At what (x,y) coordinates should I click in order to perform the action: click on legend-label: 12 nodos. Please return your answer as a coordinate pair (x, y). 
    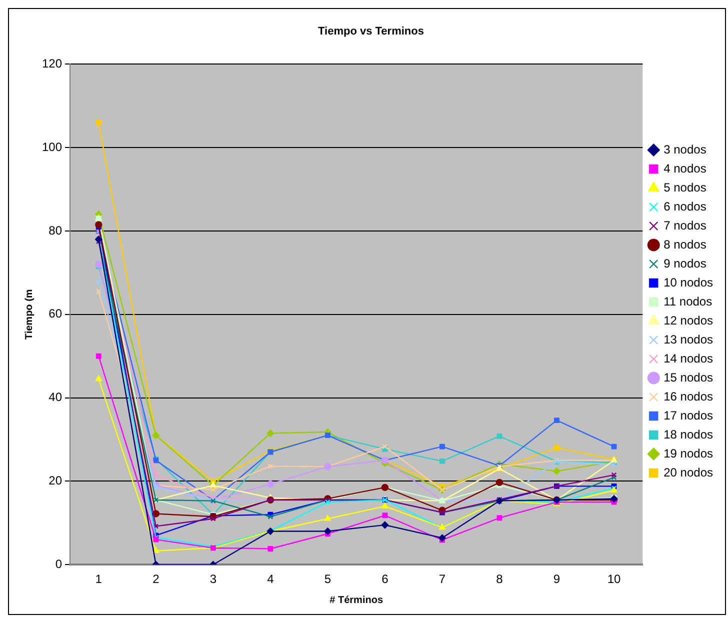
    Looking at the image, I should click on (689, 320).